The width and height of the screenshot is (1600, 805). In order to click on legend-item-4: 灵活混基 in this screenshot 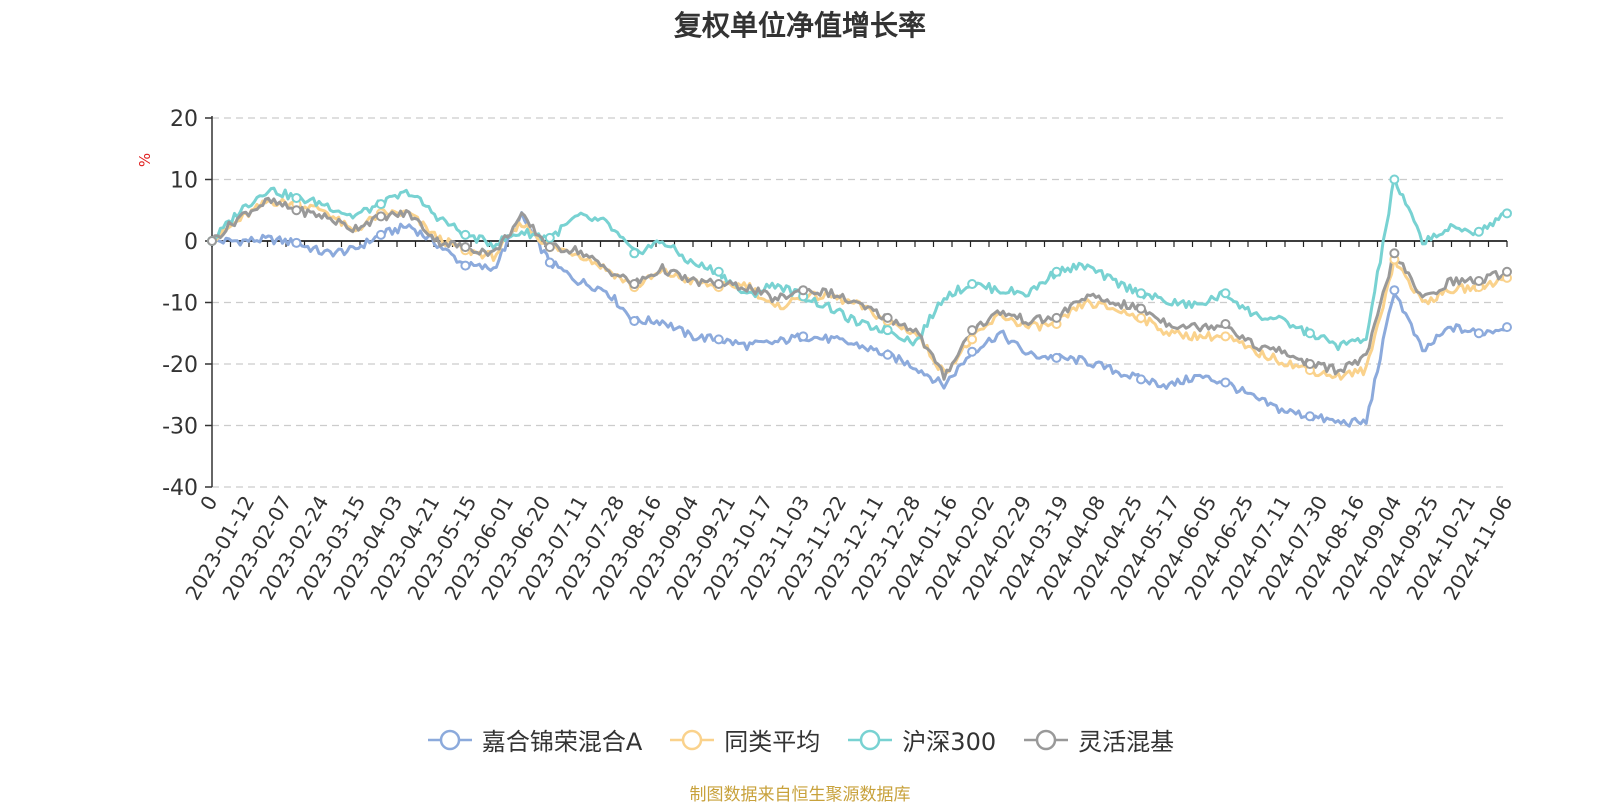, I will do `click(1098, 739)`.